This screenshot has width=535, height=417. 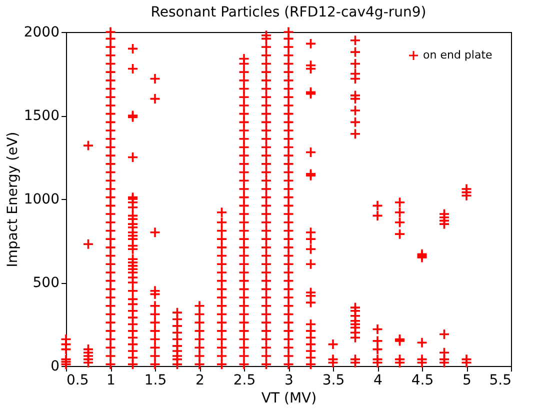 What do you see at coordinates (244, 380) in the screenshot?
I see `x-tick-label: 2.5` at bounding box center [244, 380].